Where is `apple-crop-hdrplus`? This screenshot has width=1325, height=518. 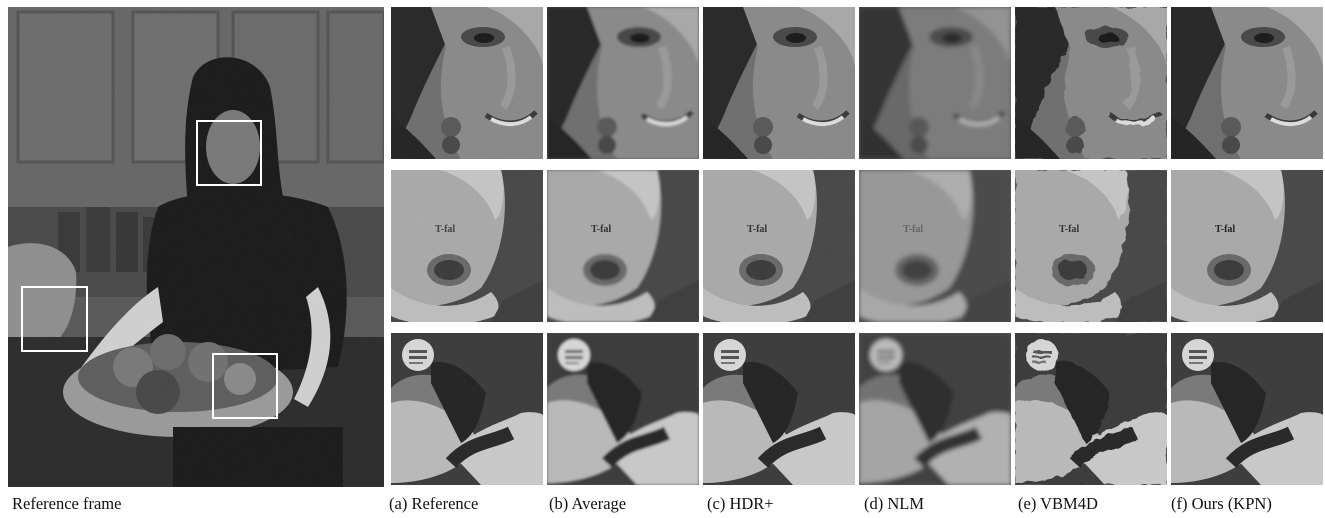 apple-crop-hdrplus is located at coordinates (779, 409).